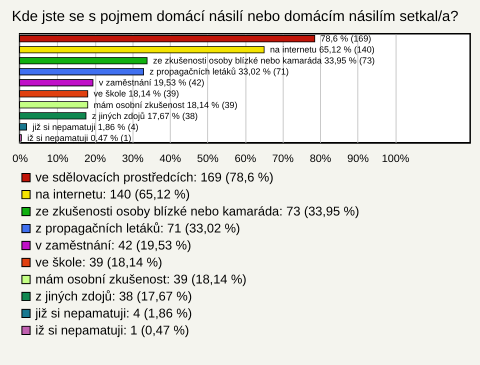  Describe the element at coordinates (137, 228) in the screenshot. I see `legend-label: z propagačních letáků: 71 (33,02 %)` at that location.